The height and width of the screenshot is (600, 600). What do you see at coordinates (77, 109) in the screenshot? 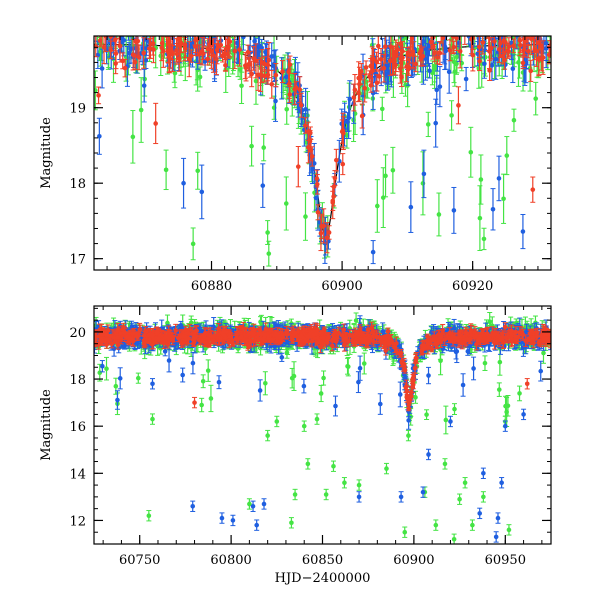
I see `y-tick-label: 19` at bounding box center [77, 109].